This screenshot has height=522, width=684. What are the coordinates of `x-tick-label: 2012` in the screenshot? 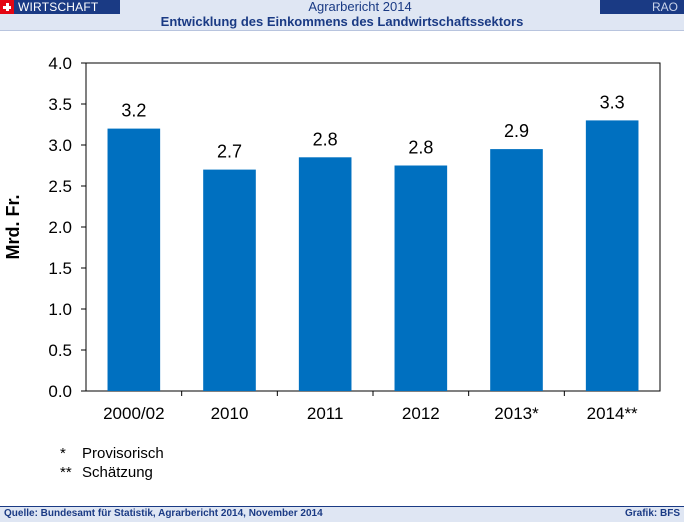 It's located at (421, 413).